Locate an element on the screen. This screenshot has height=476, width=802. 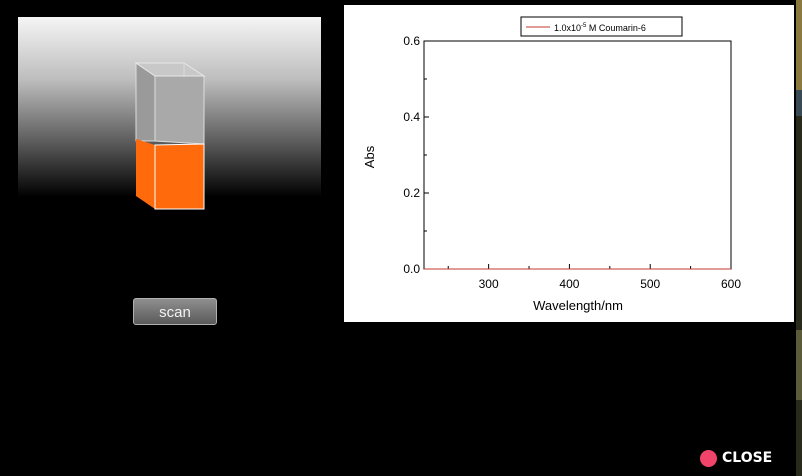
y-tick-label: 0.4 is located at coordinates (411, 117).